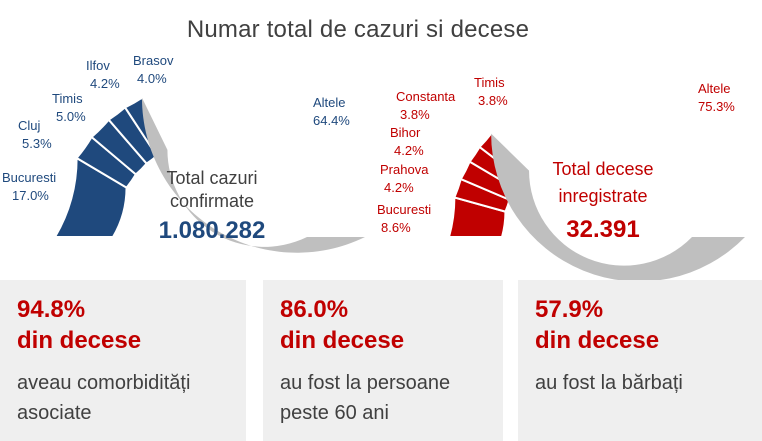 The image size is (762, 441). What do you see at coordinates (212, 230) in the screenshot?
I see `total-value: 1.080.282` at bounding box center [212, 230].